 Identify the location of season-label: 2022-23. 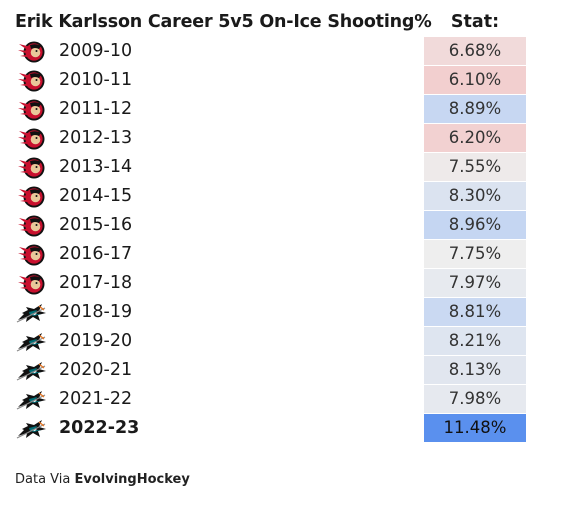
(99, 428).